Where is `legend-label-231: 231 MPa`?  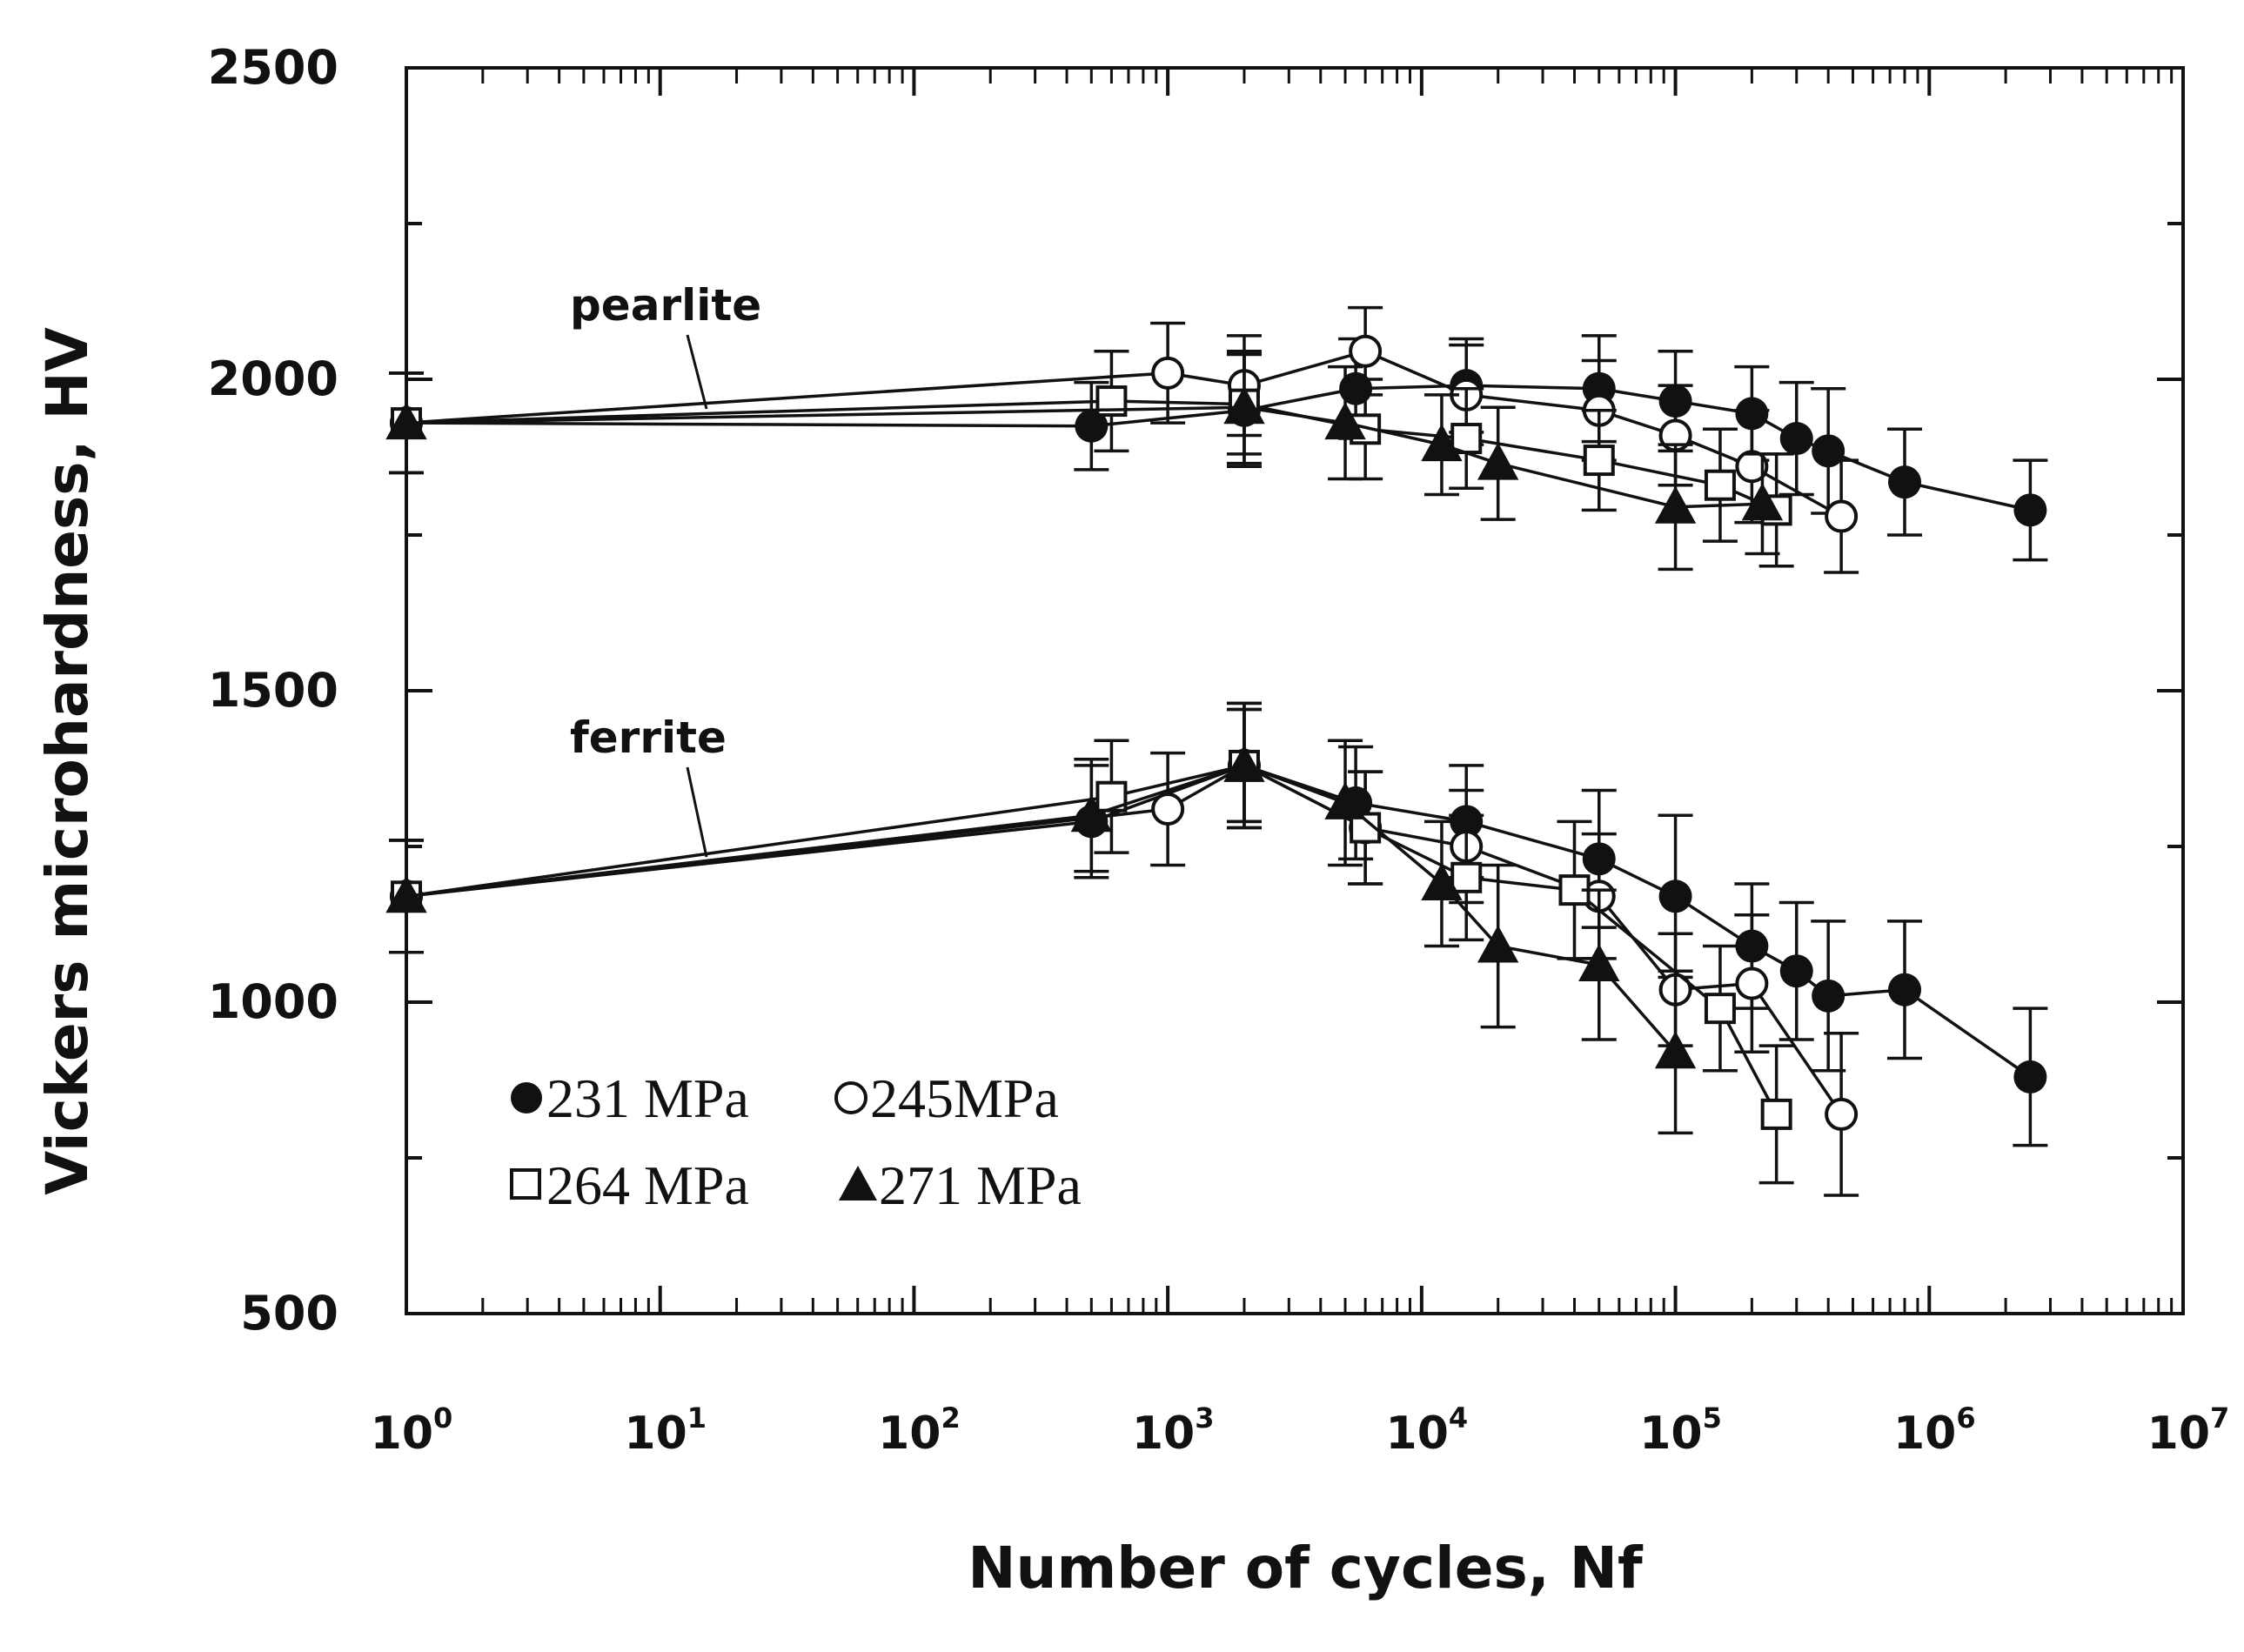 legend-label-231: 231 MPa is located at coordinates (647, 1098).